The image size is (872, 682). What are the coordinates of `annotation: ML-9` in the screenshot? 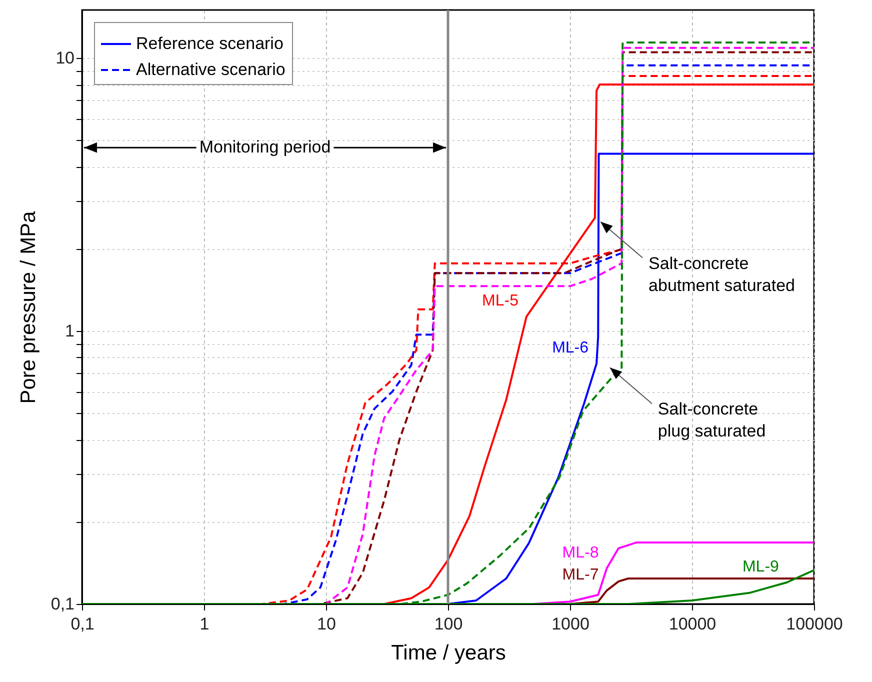 It's located at (761, 567).